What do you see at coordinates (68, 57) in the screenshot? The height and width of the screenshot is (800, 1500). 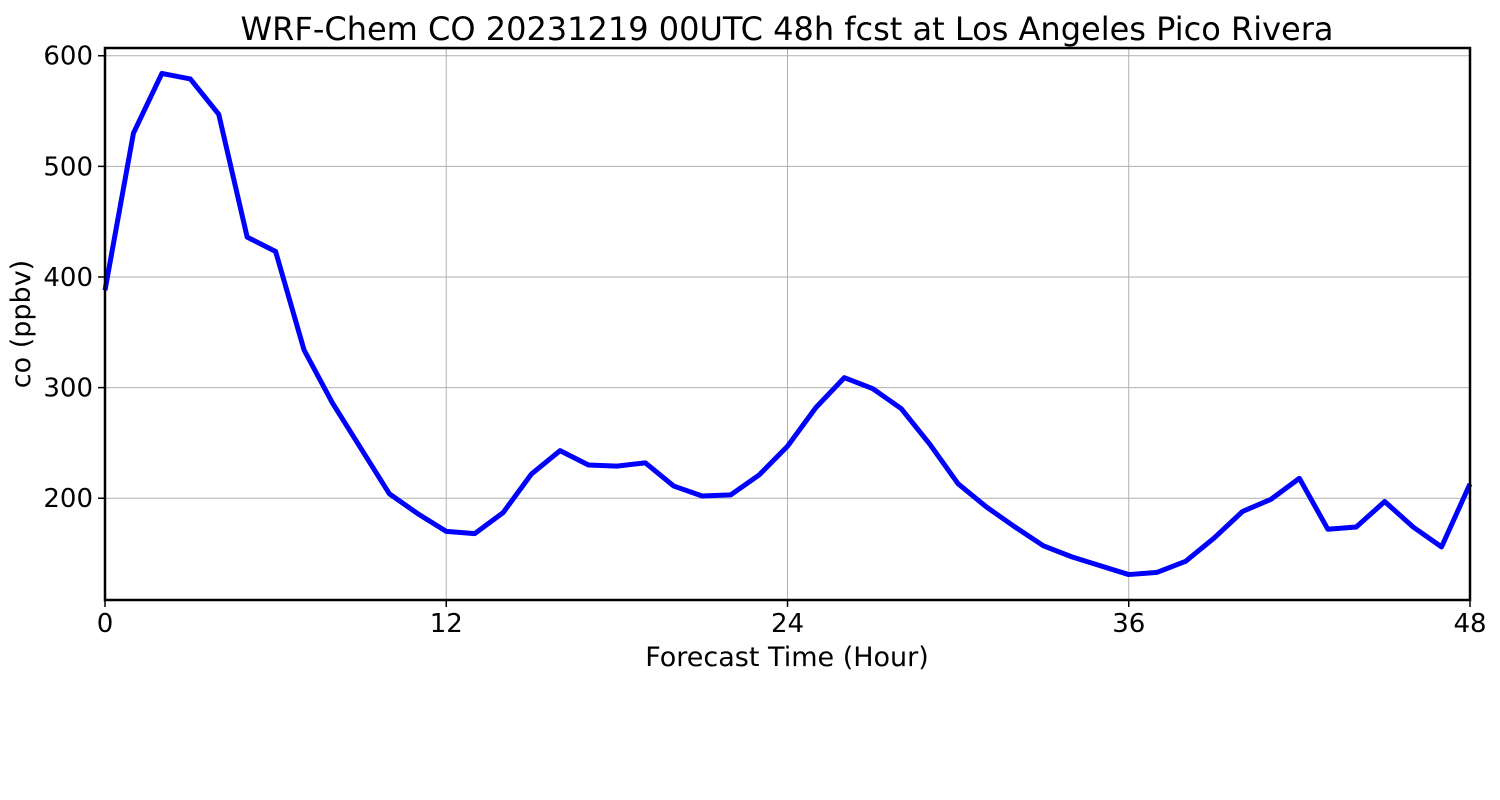 I see `y-tick-label: 600` at bounding box center [68, 57].